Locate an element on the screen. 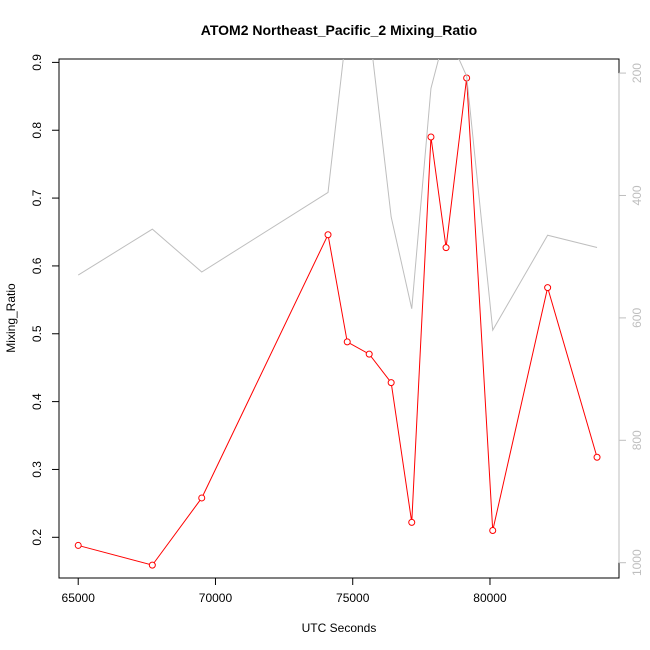 The height and width of the screenshot is (650, 650). y2-tick-label: 200 is located at coordinates (637, 73).